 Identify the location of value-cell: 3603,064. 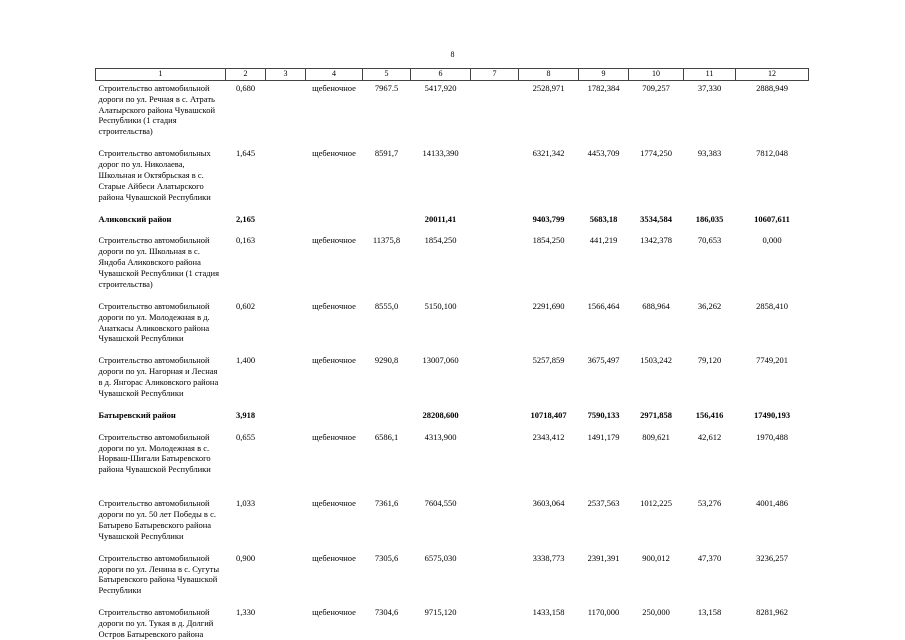
(548, 503).